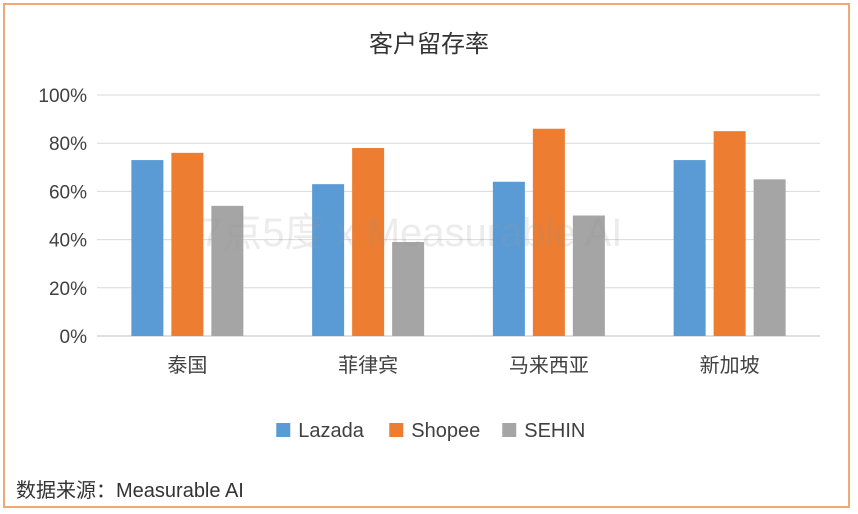  Describe the element at coordinates (62, 217) in the screenshot. I see `y-axis: 0% 20% 40% 60% 80% 100%` at that location.